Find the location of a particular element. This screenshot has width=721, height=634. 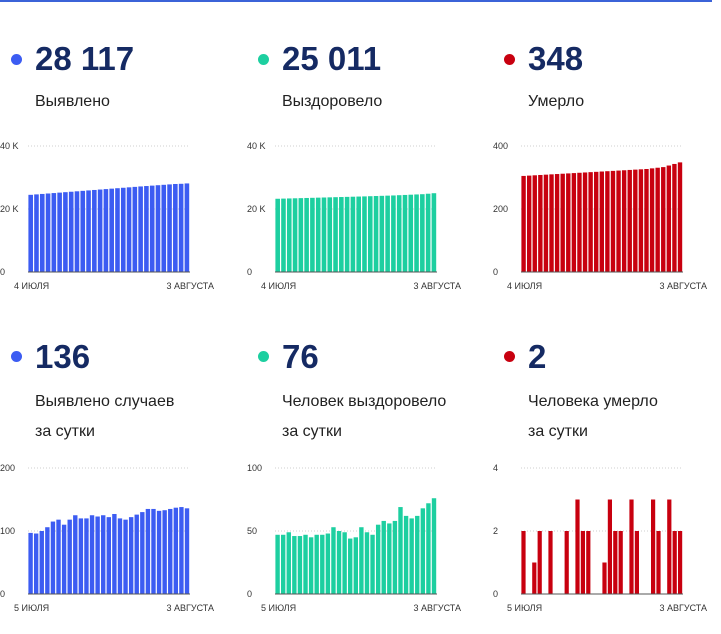

bar-chart-deaths-total: 0 200 400 4 ИЮЛЯ 3 АВГУСТА is located at coordinates (600, 216).